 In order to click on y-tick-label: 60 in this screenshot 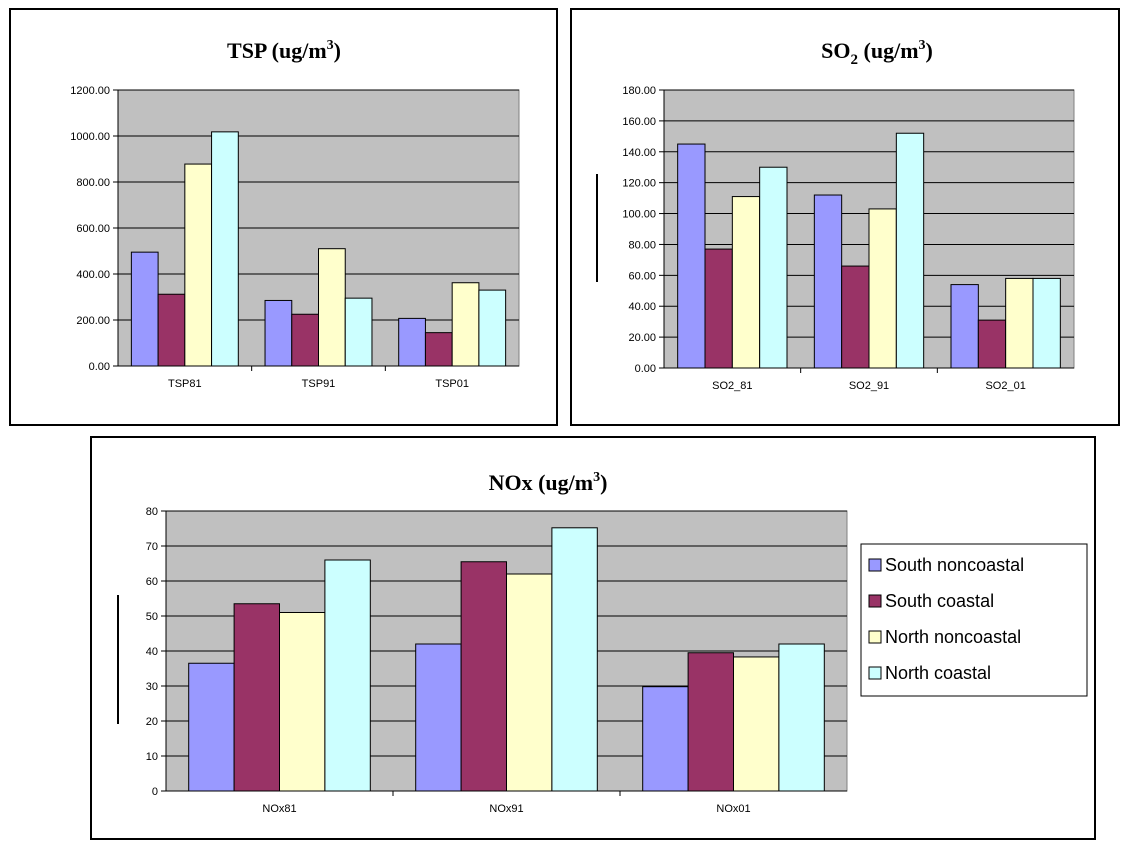, I will do `click(152, 582)`.